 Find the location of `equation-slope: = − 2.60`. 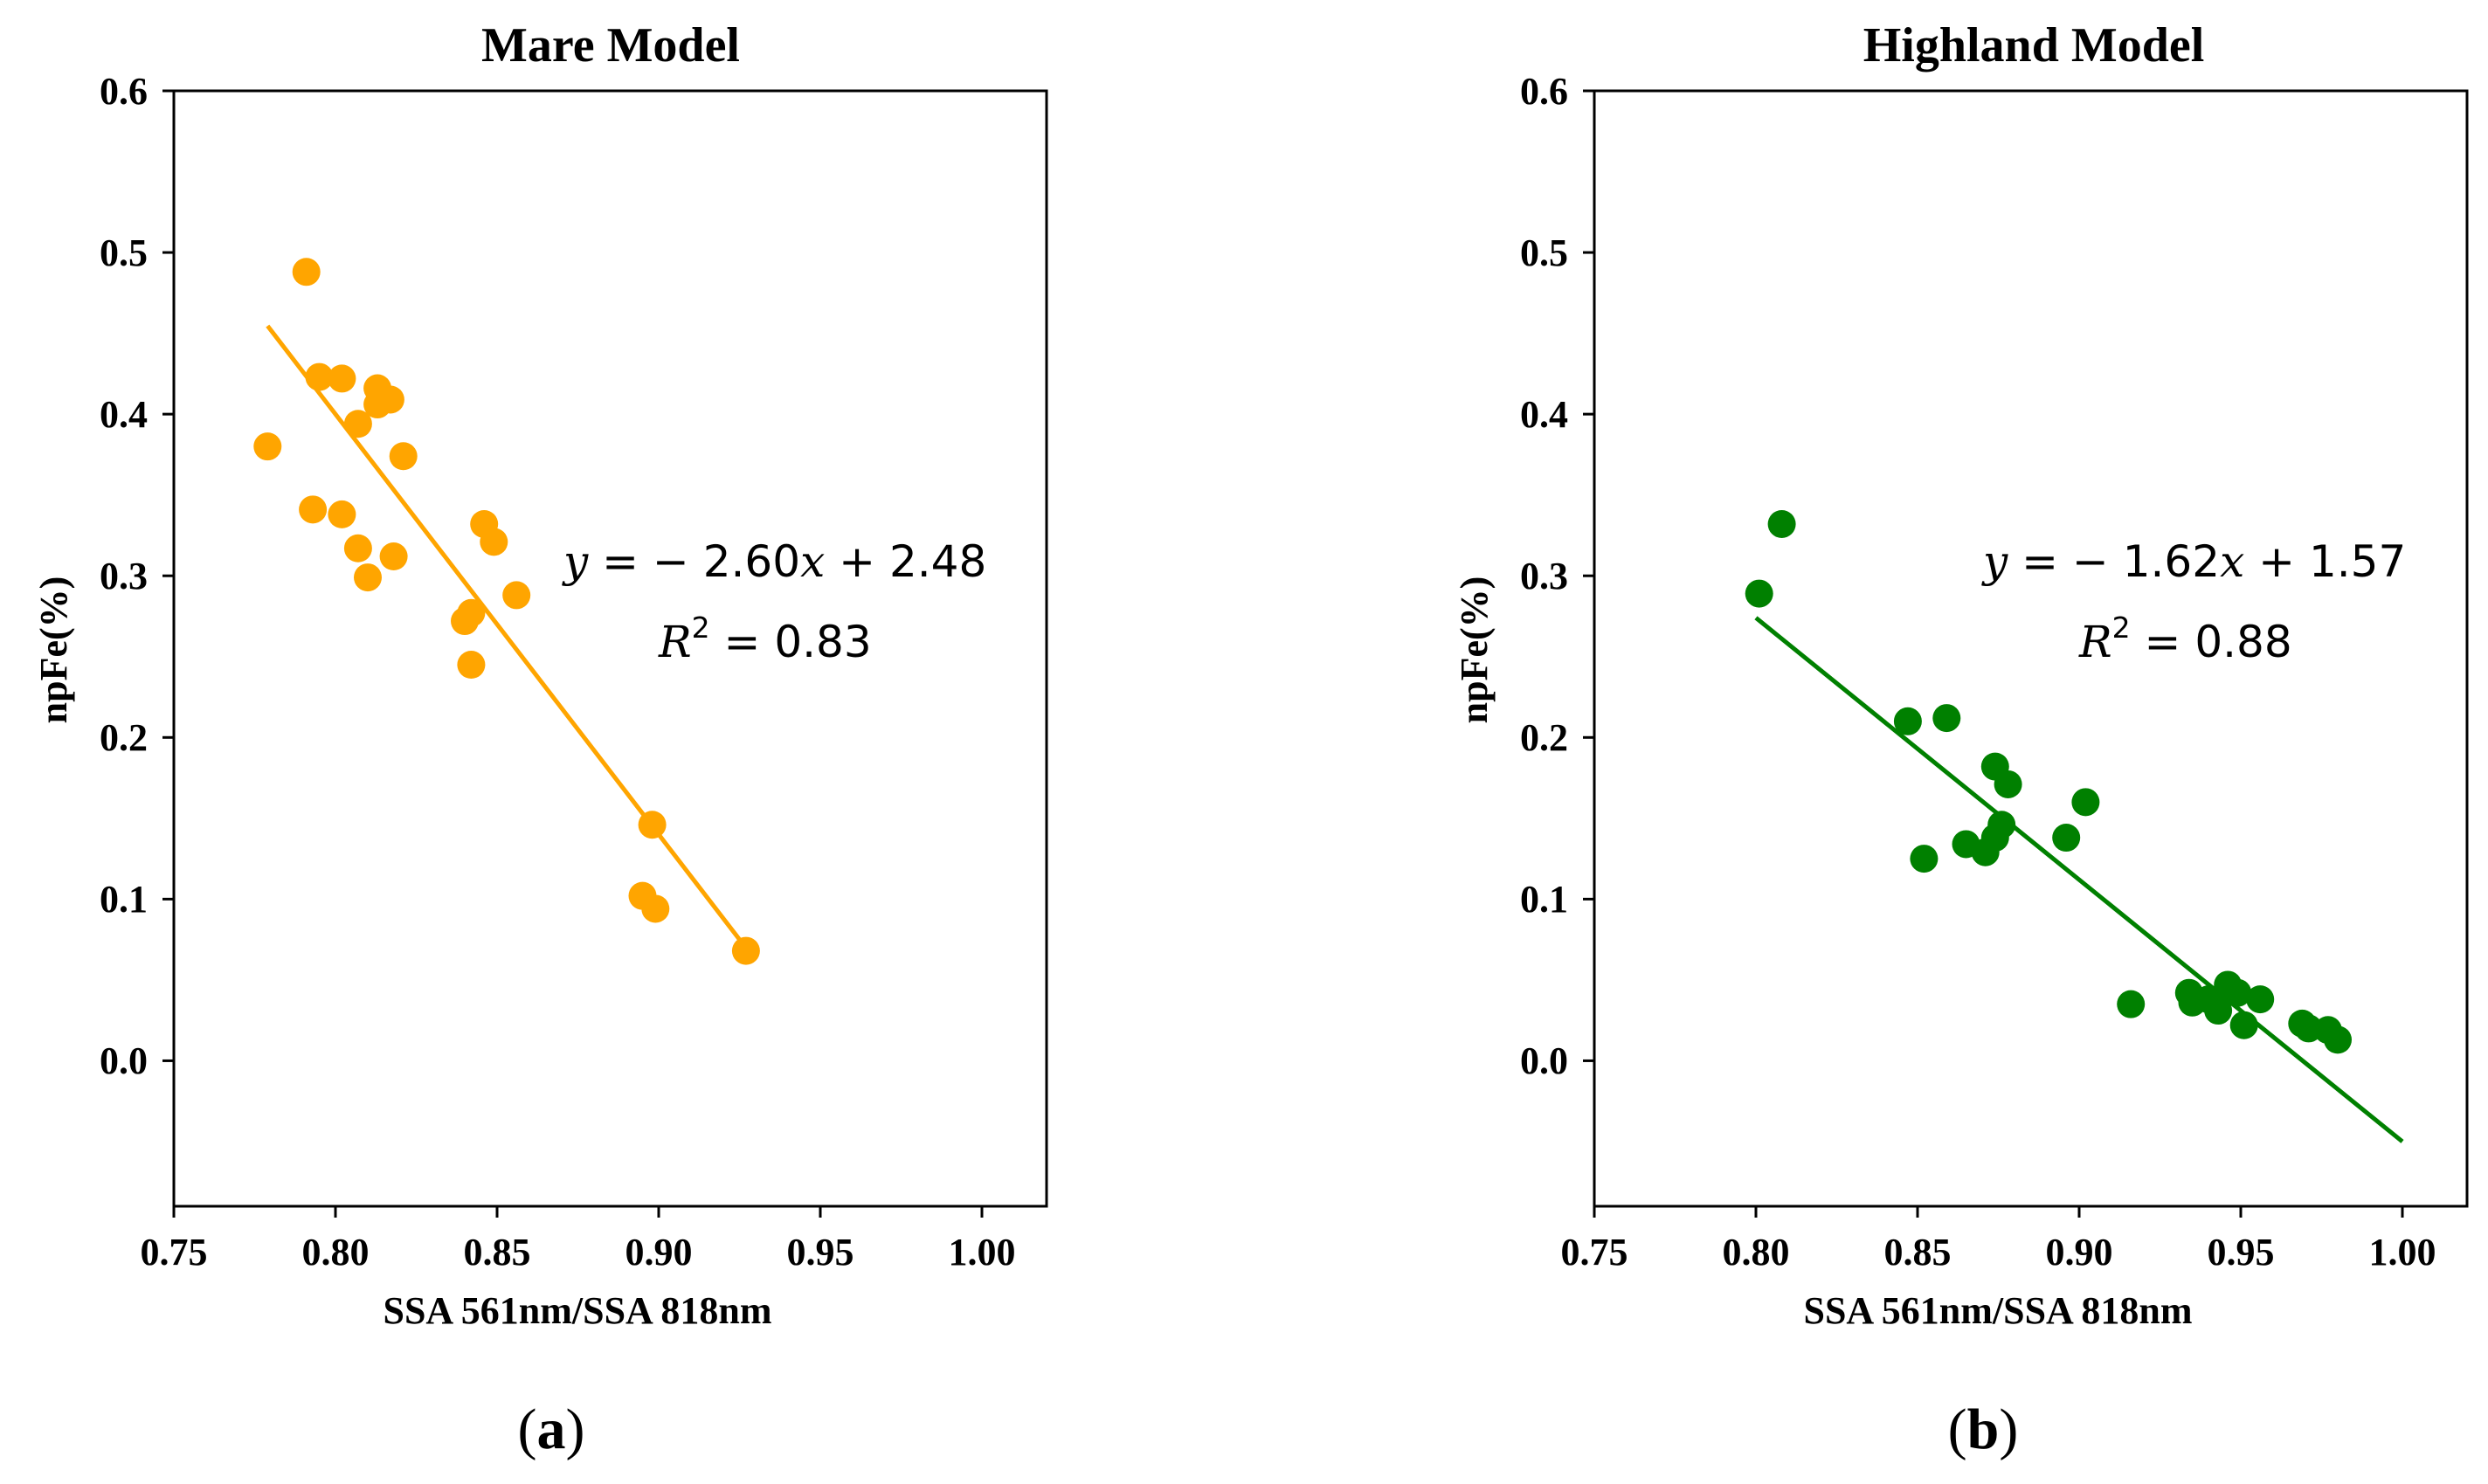

equation-slope: = − 2.60 is located at coordinates (694, 561).